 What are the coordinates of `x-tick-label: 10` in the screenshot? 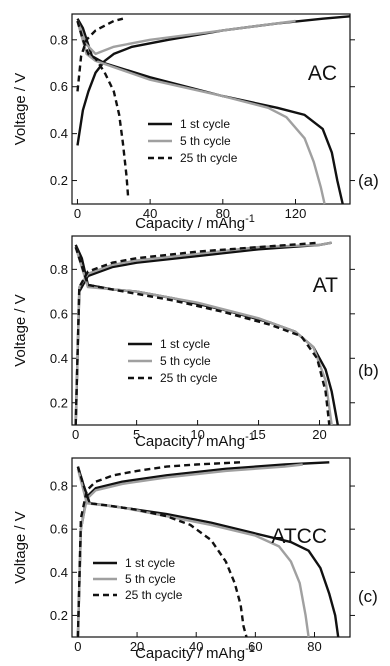 It's located at (197, 434).